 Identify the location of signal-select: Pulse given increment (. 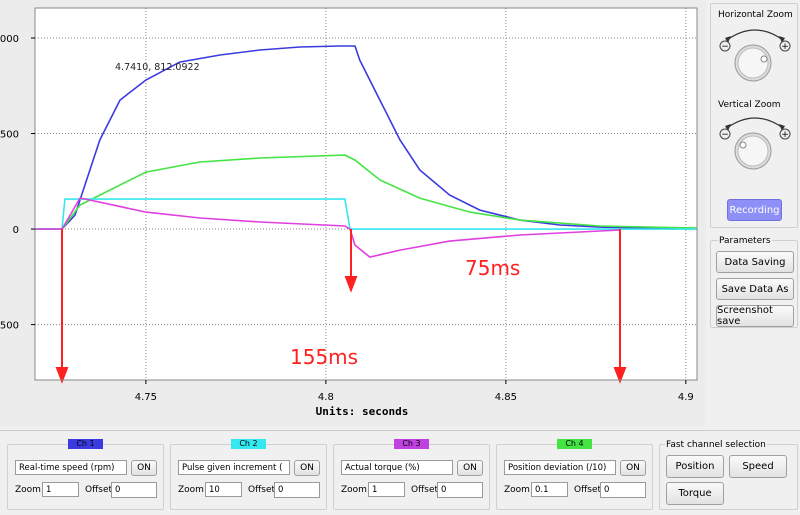
(234, 467).